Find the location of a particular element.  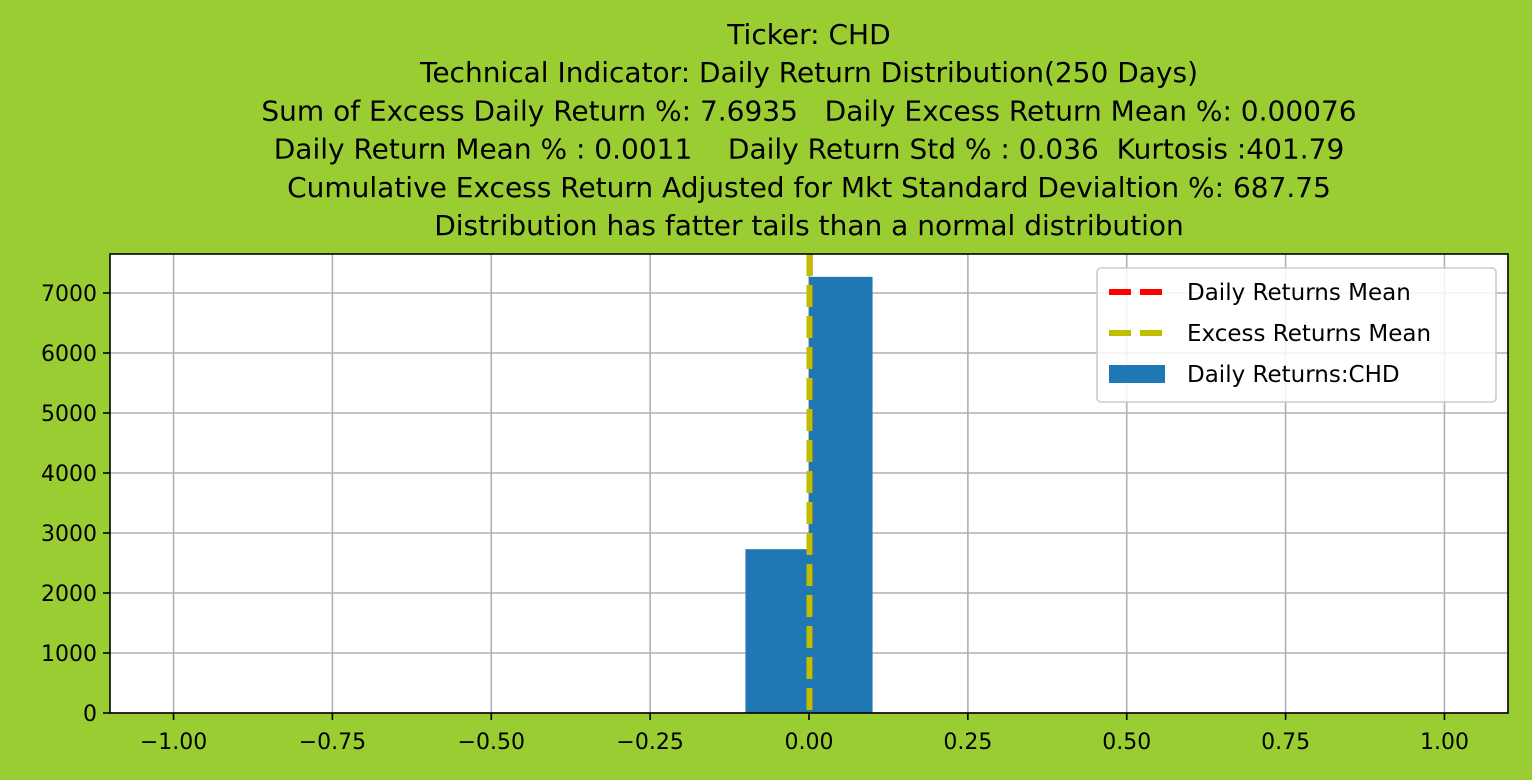

legend-label: Daily Returns:CHD is located at coordinates (1293, 375).